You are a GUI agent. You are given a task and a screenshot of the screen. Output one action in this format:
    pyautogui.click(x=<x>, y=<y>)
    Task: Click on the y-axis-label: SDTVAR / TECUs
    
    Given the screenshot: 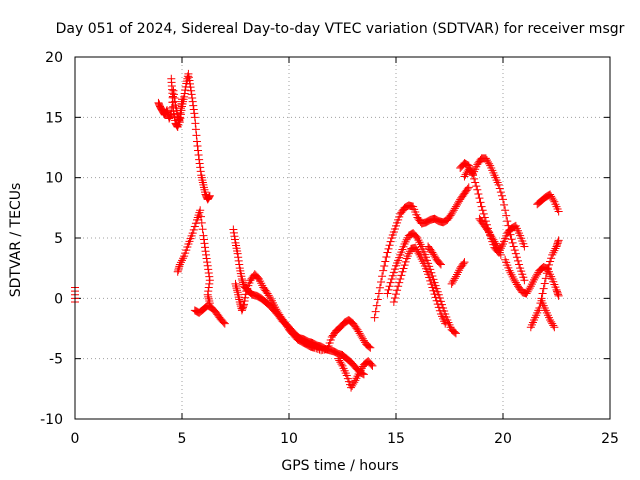 What is the action you would take?
    pyautogui.click(x=16, y=240)
    